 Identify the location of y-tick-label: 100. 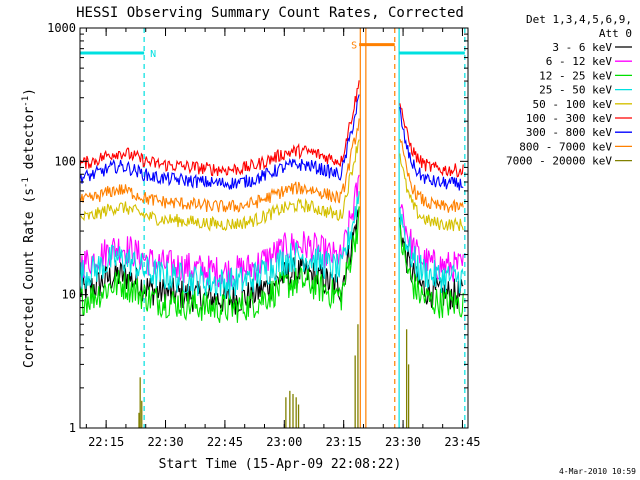
(65, 161).